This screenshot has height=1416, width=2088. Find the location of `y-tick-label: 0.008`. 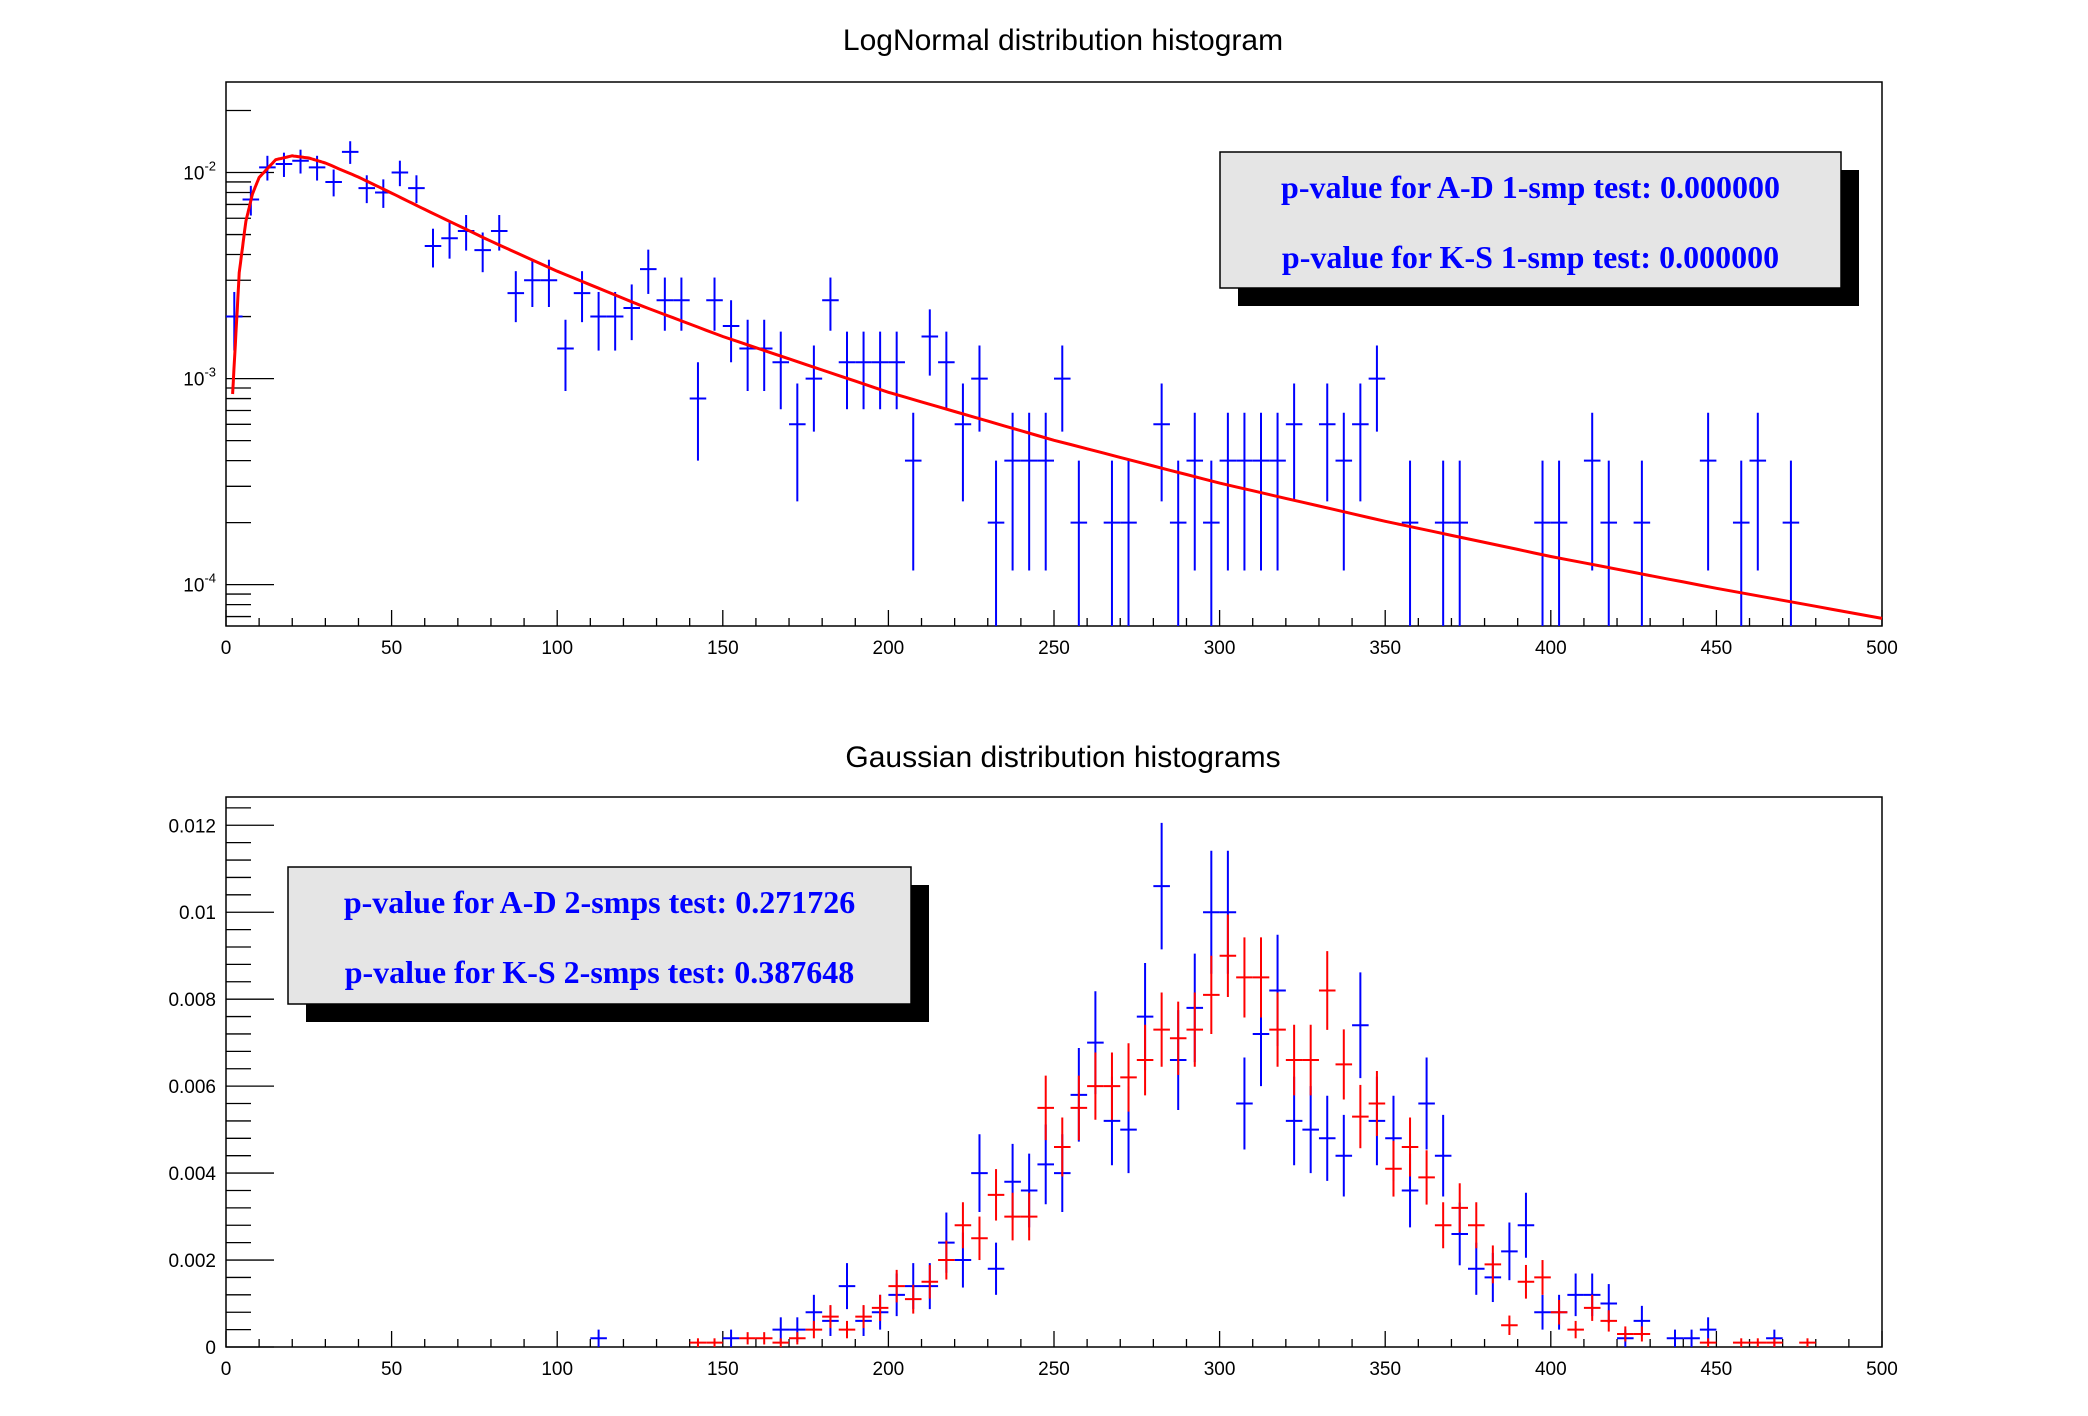

y-tick-label: 0.008 is located at coordinates (192, 1000).